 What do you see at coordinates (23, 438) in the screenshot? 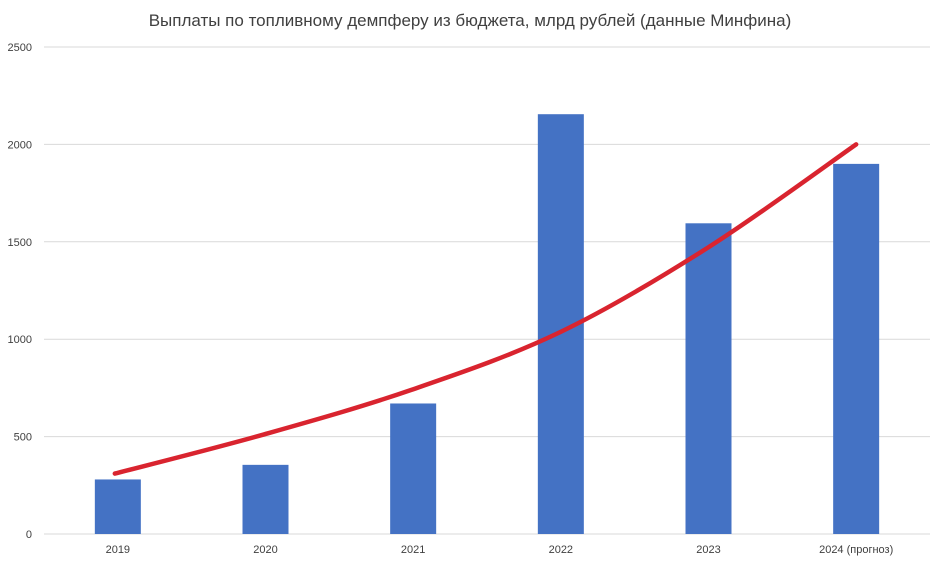
I see `y-tick-label: 500` at bounding box center [23, 438].